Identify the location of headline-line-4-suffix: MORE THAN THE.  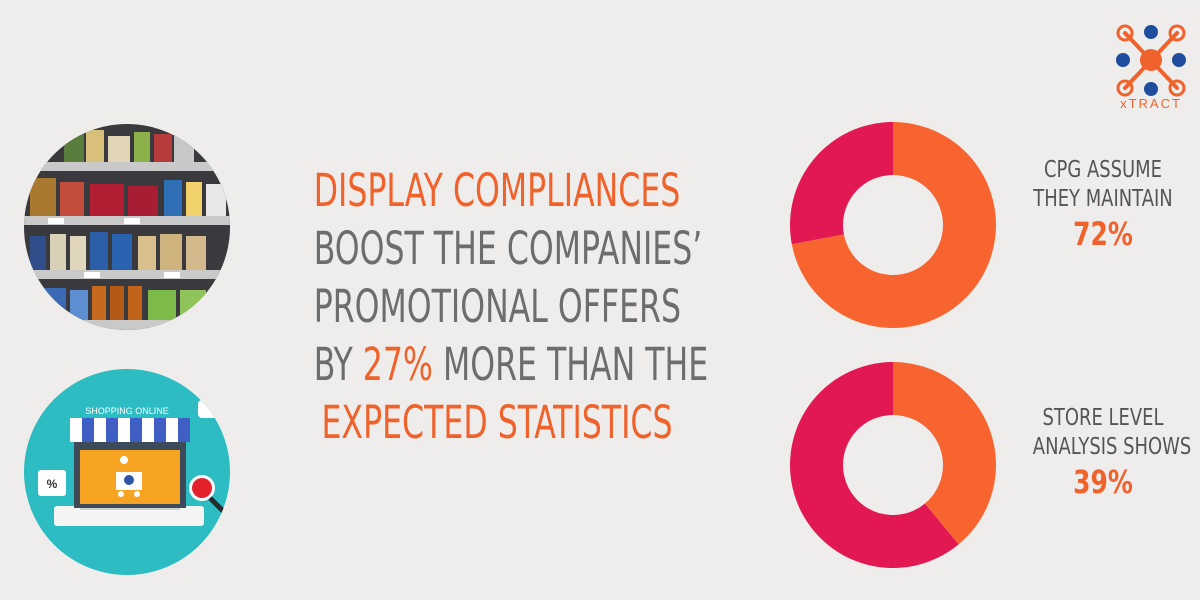
(570, 364).